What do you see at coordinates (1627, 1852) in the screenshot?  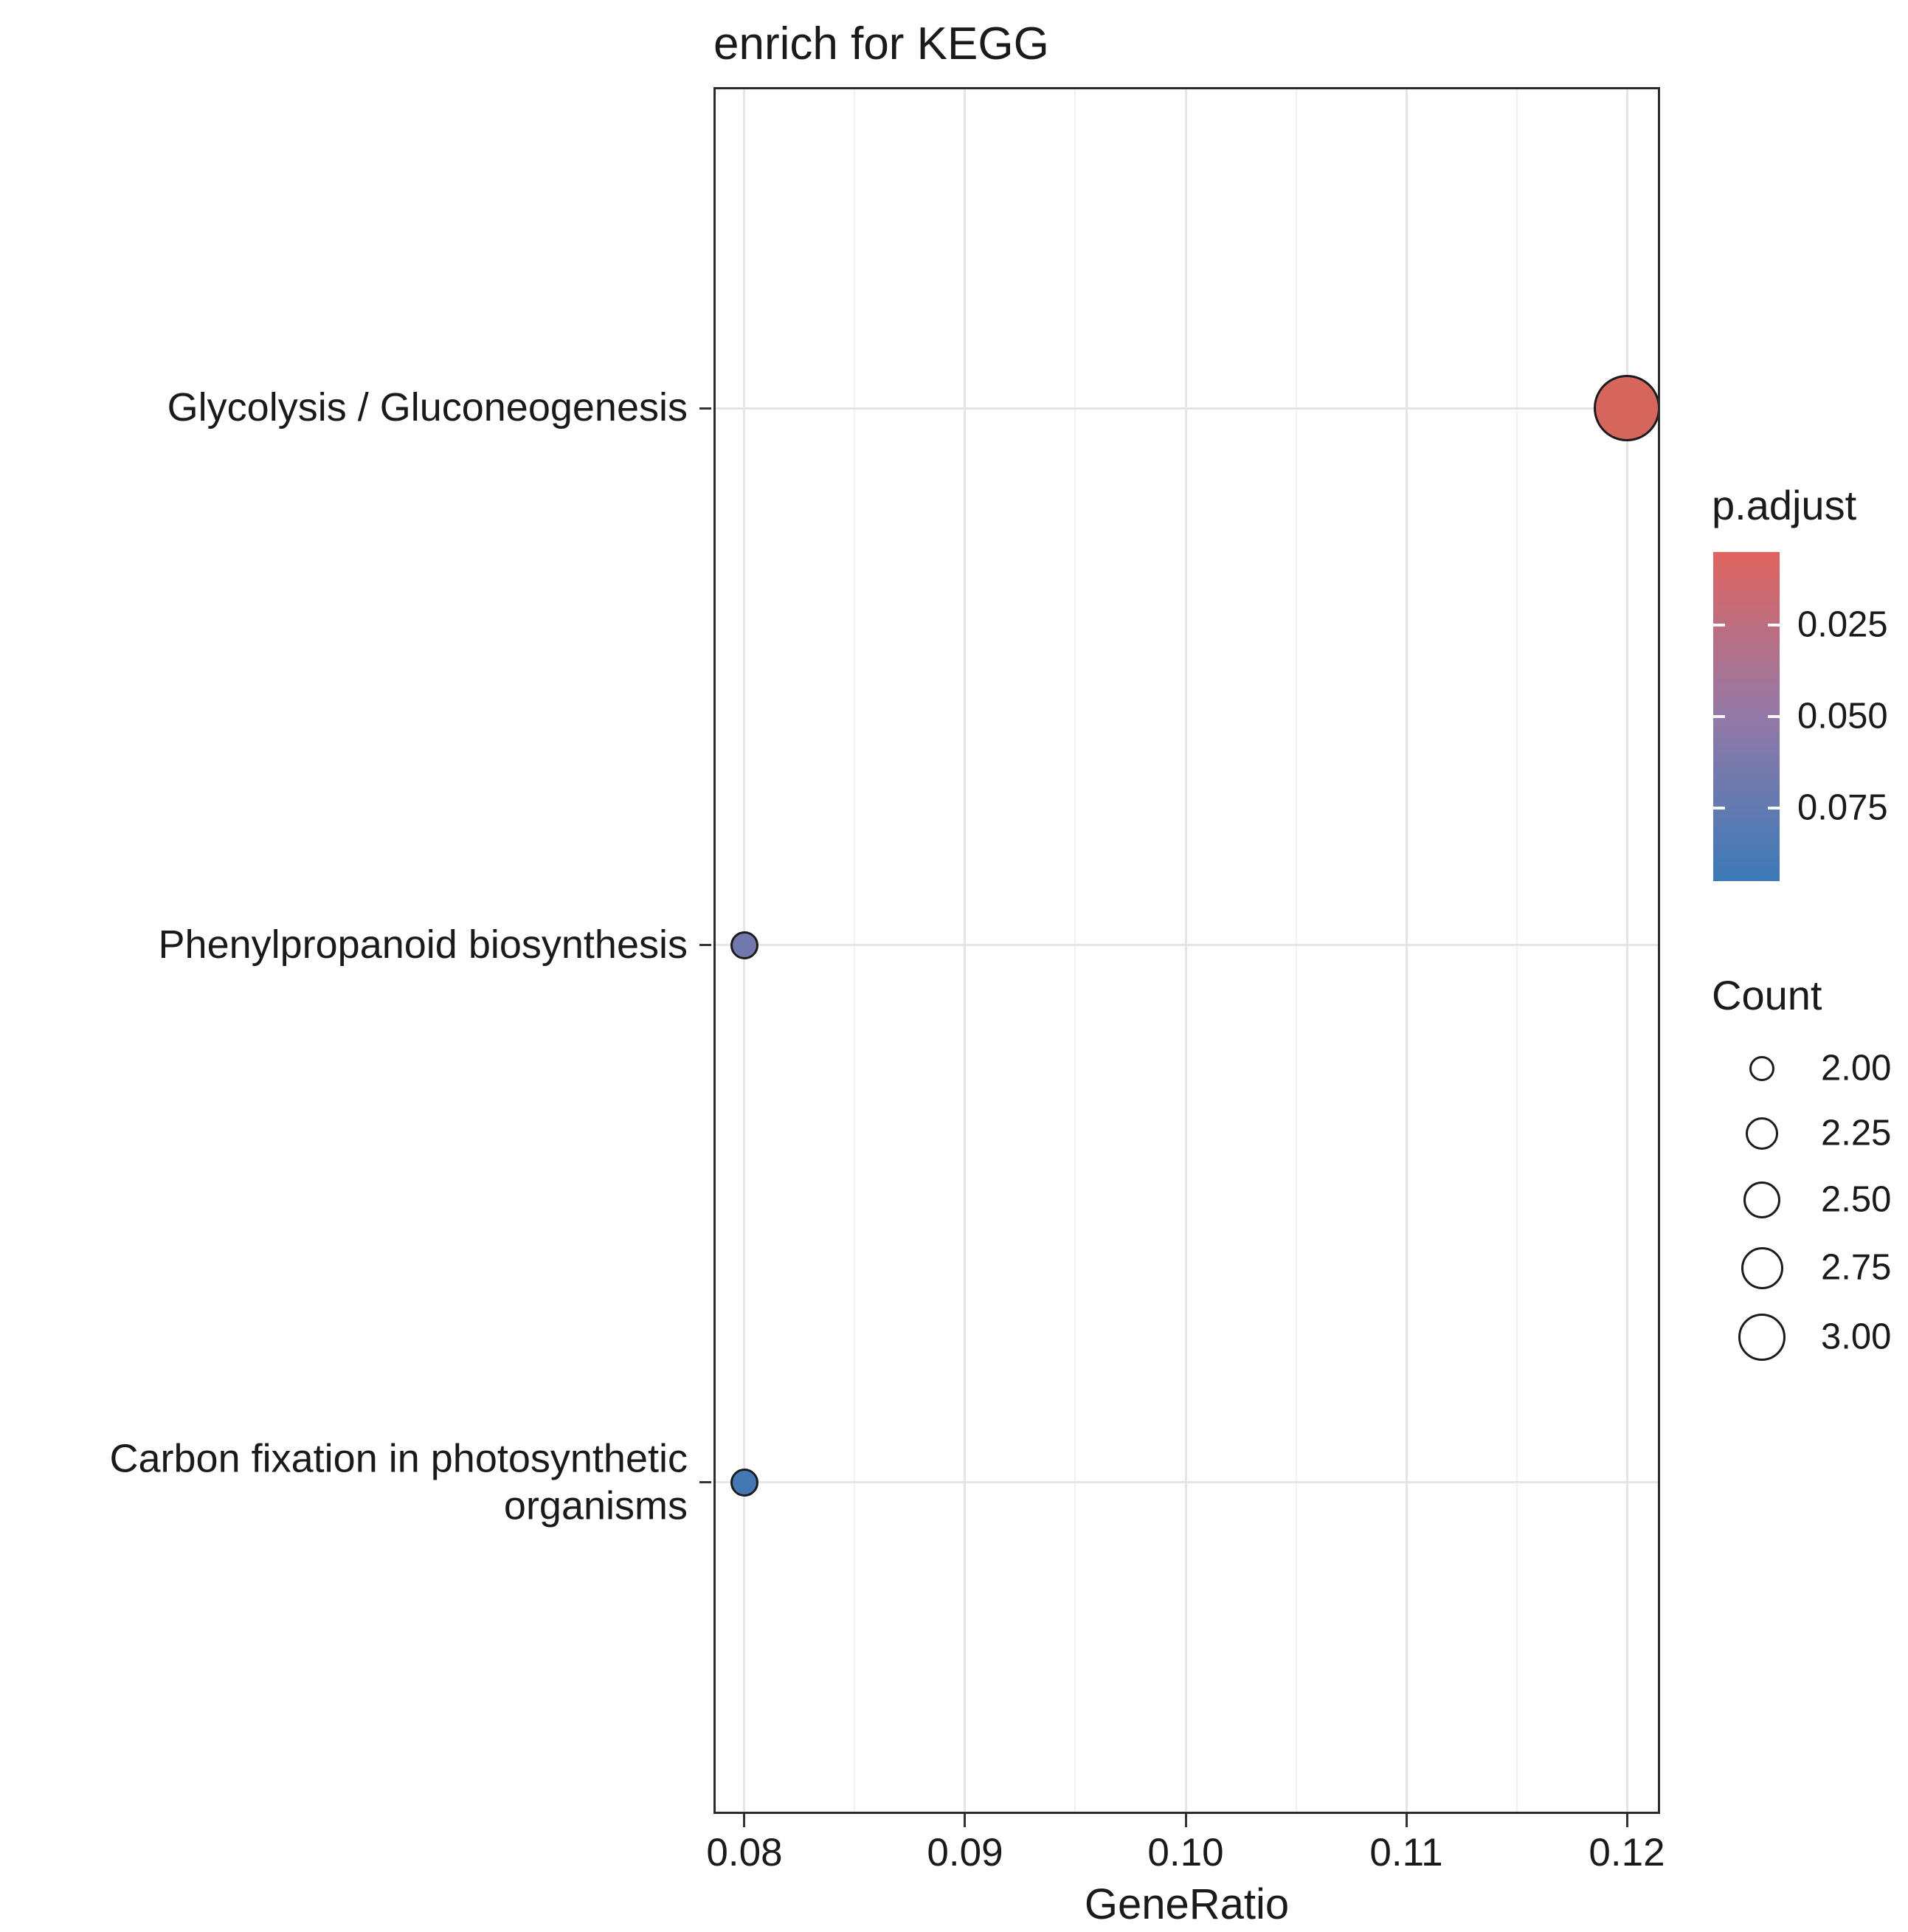 I see `x-tick-label: 0.12` at bounding box center [1627, 1852].